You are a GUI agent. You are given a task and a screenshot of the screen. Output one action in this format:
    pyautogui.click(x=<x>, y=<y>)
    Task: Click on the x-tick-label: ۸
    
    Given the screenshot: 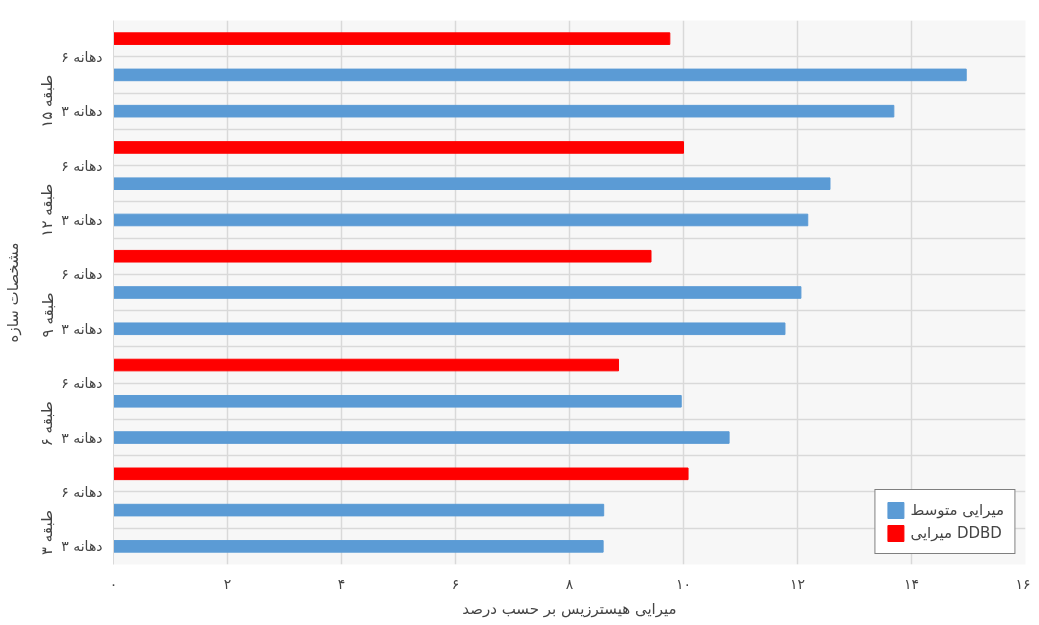 What is the action you would take?
    pyautogui.click(x=569, y=583)
    